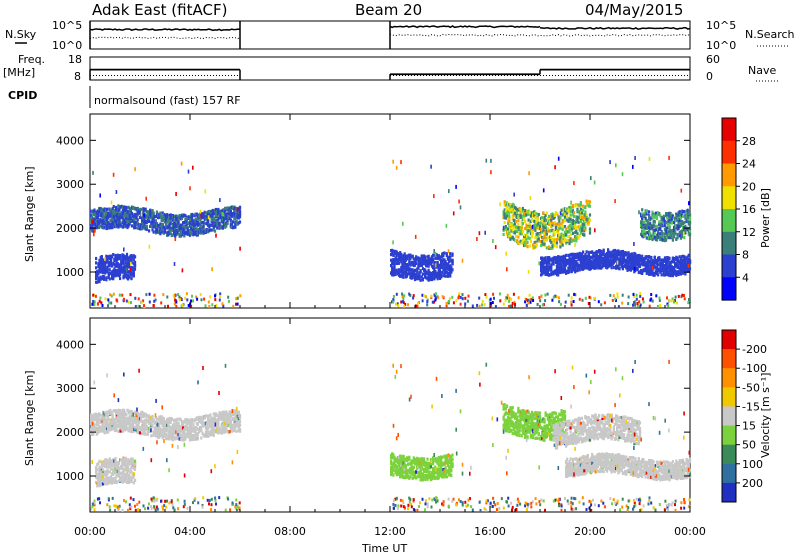  I want to click on y-tick-label: 1000, so click(70, 272).